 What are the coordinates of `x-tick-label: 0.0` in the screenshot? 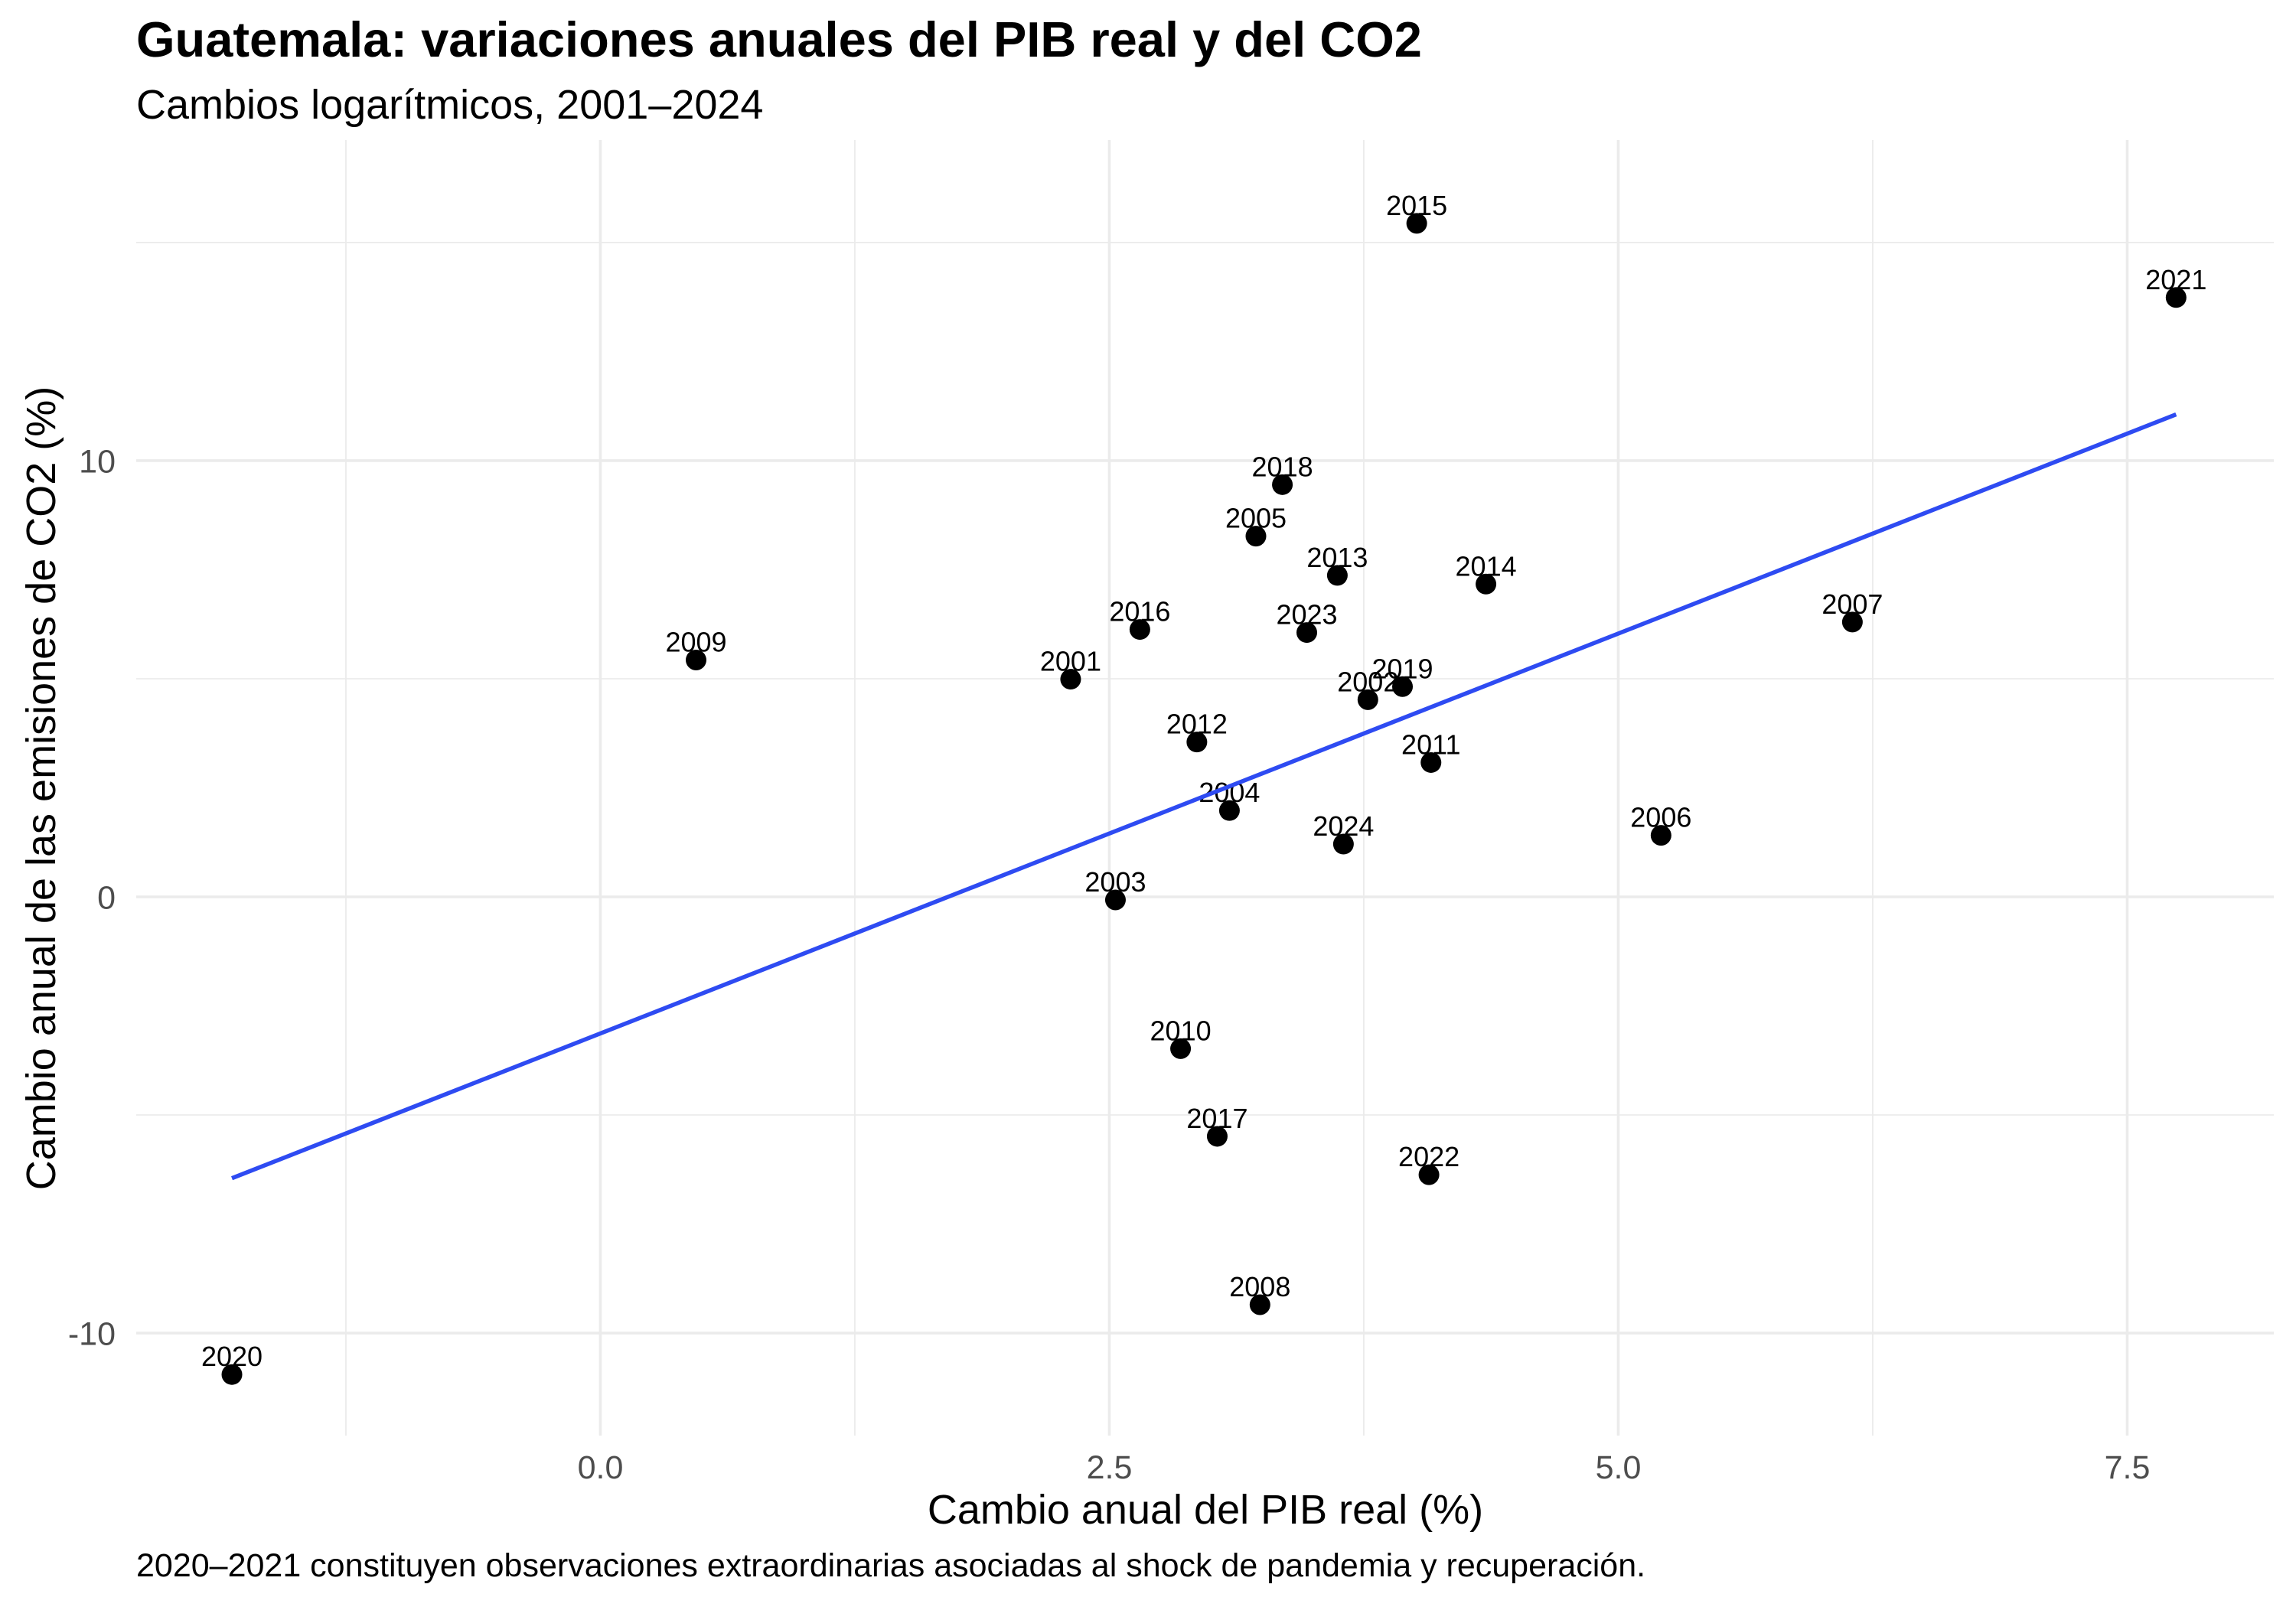 It's located at (601, 1467).